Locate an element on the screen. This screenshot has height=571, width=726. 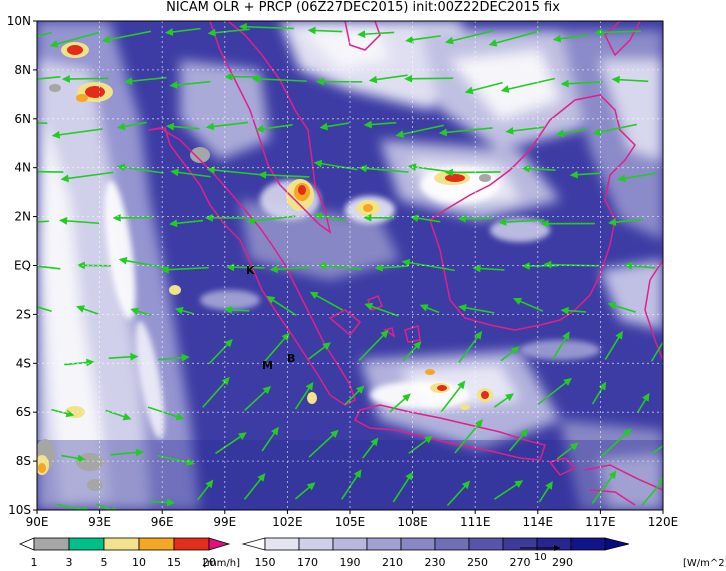
lon-tick-label: 102E is located at coordinates (287, 522).